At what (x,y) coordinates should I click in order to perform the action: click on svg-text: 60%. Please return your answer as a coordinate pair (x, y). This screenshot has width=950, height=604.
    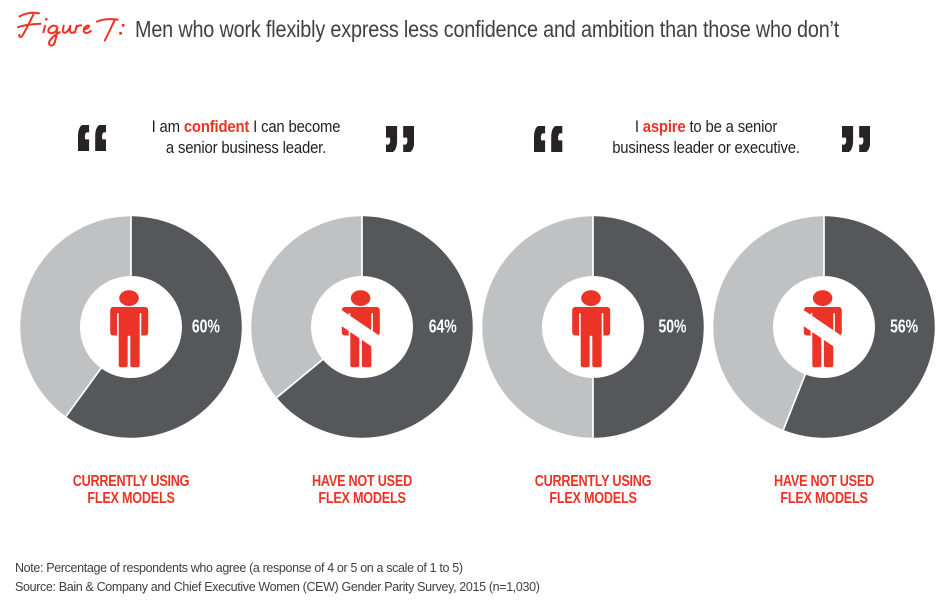
    Looking at the image, I should click on (205, 327).